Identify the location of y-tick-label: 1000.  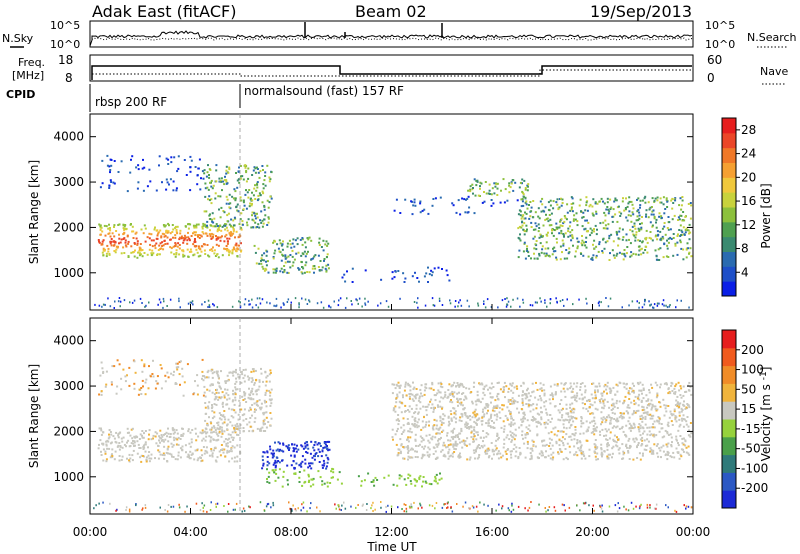
(68, 273).